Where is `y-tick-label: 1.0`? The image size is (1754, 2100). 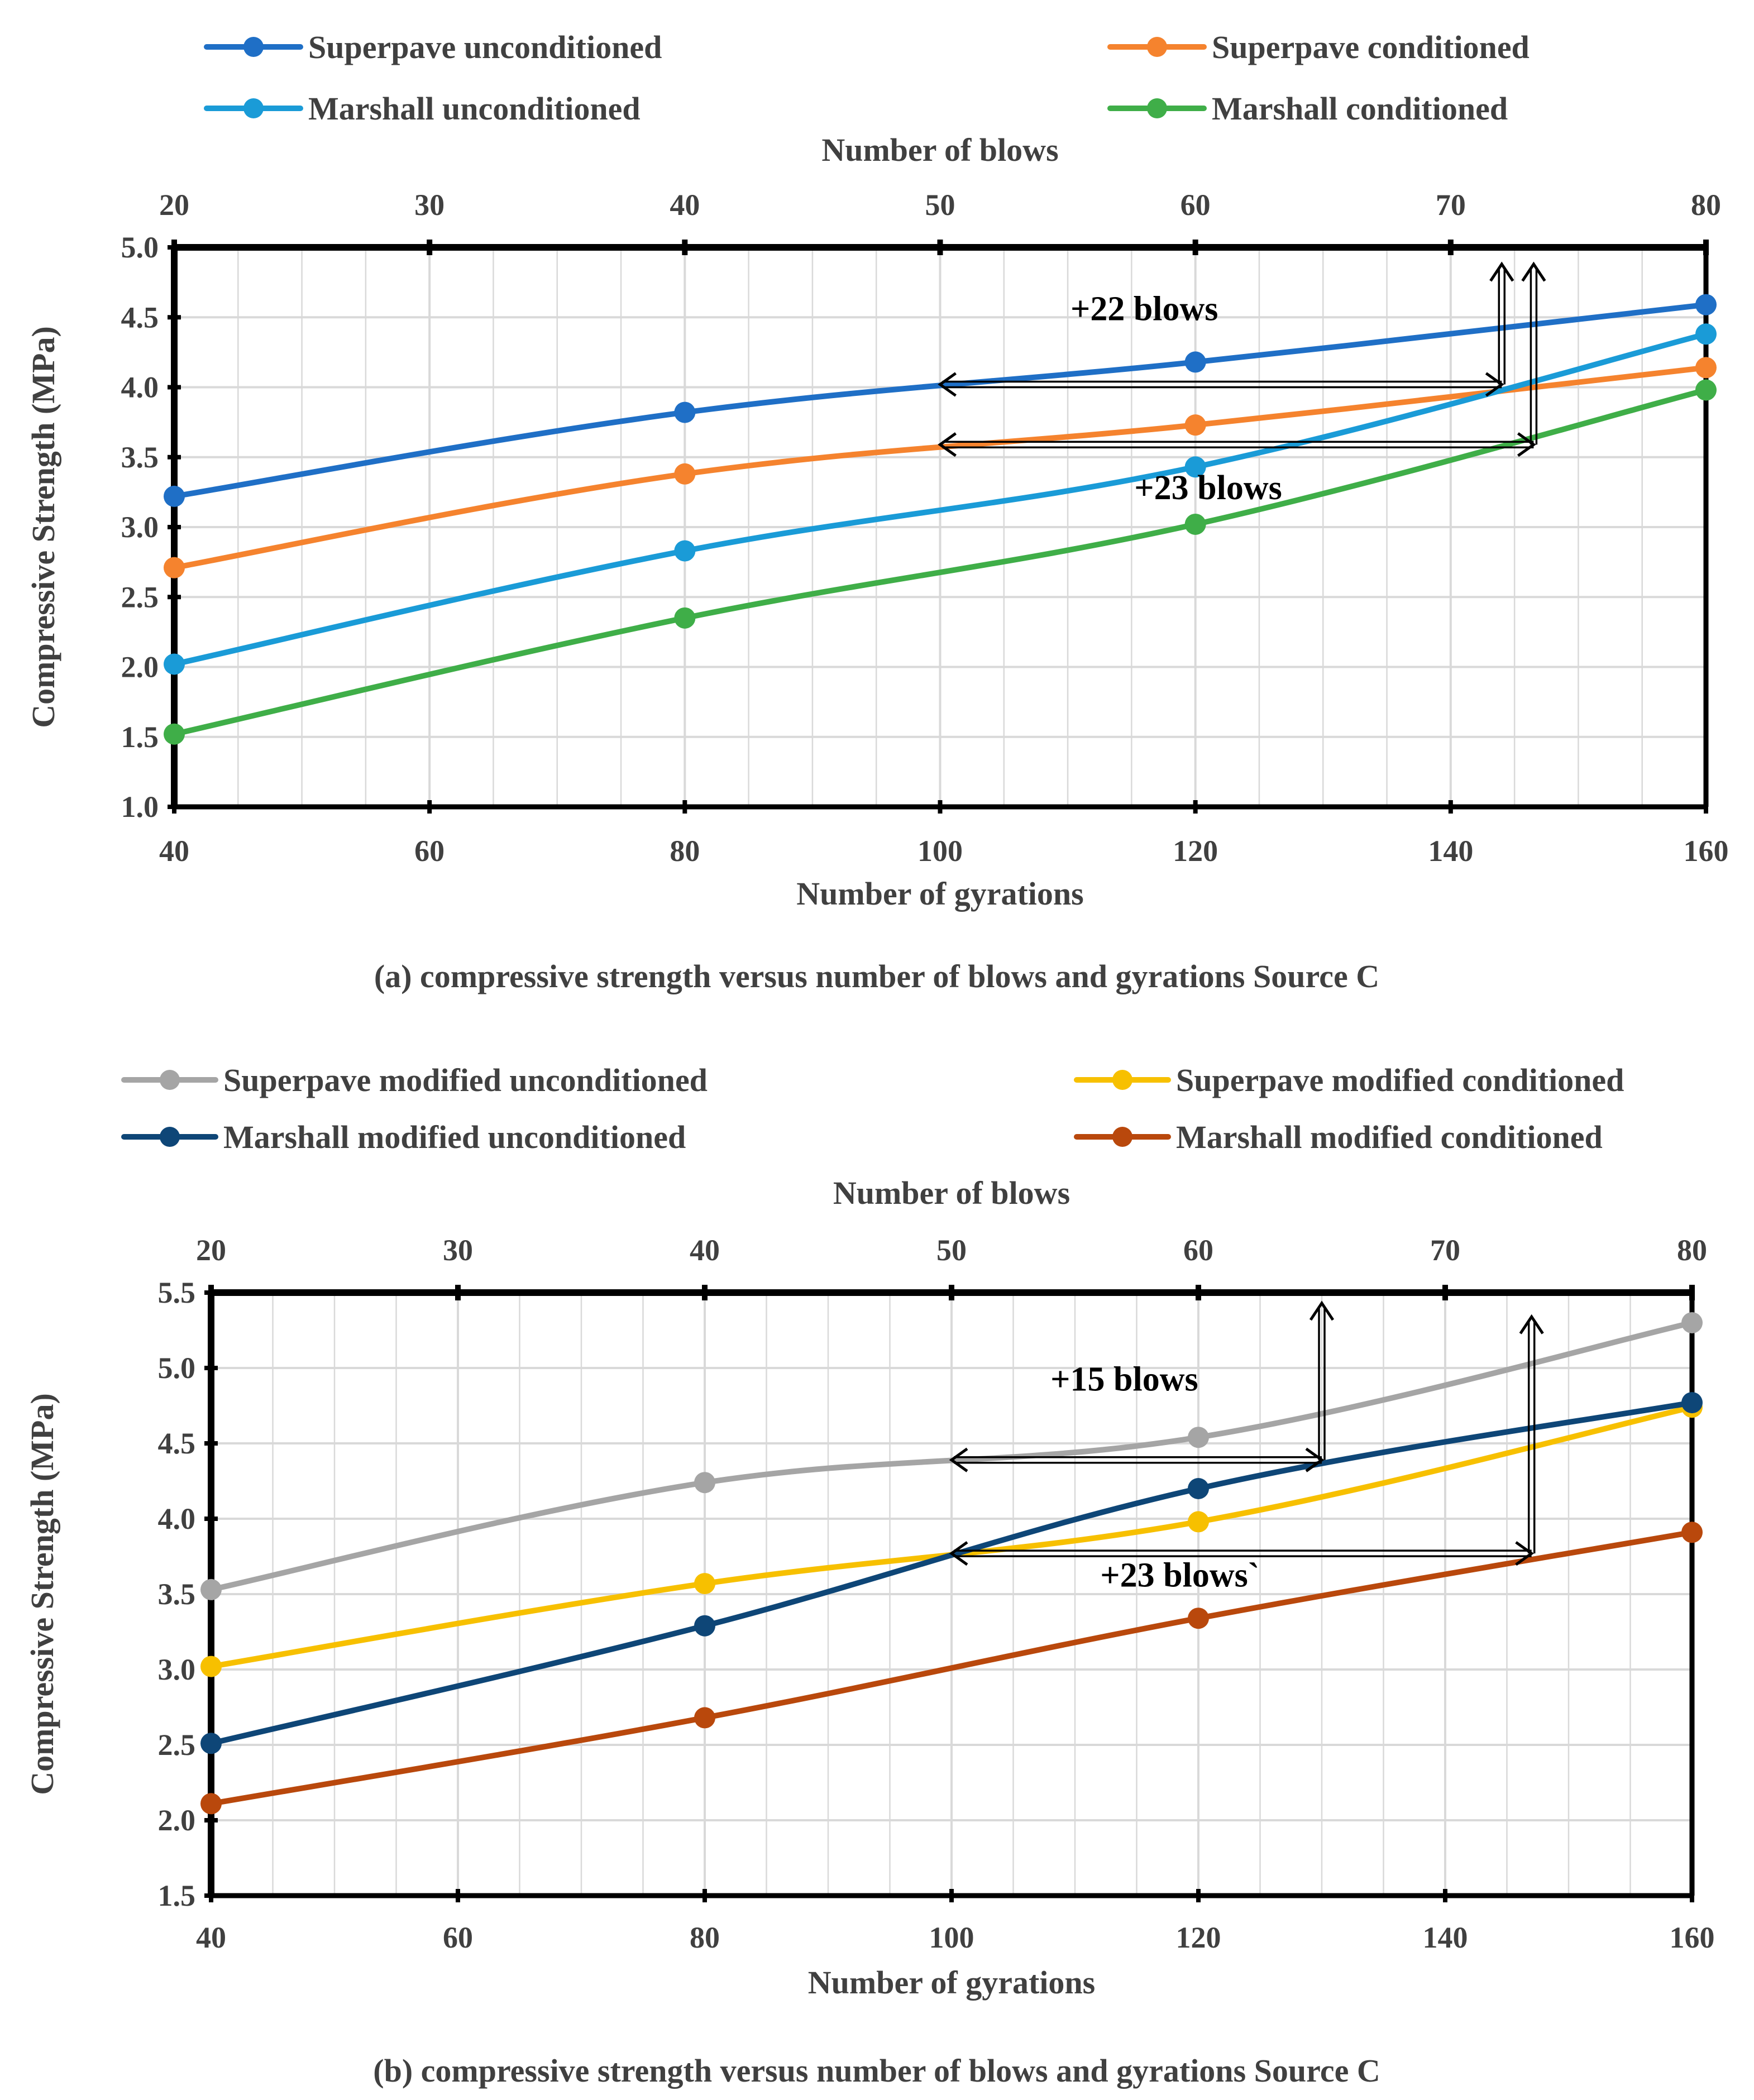
y-tick-label: 1.0 is located at coordinates (140, 807).